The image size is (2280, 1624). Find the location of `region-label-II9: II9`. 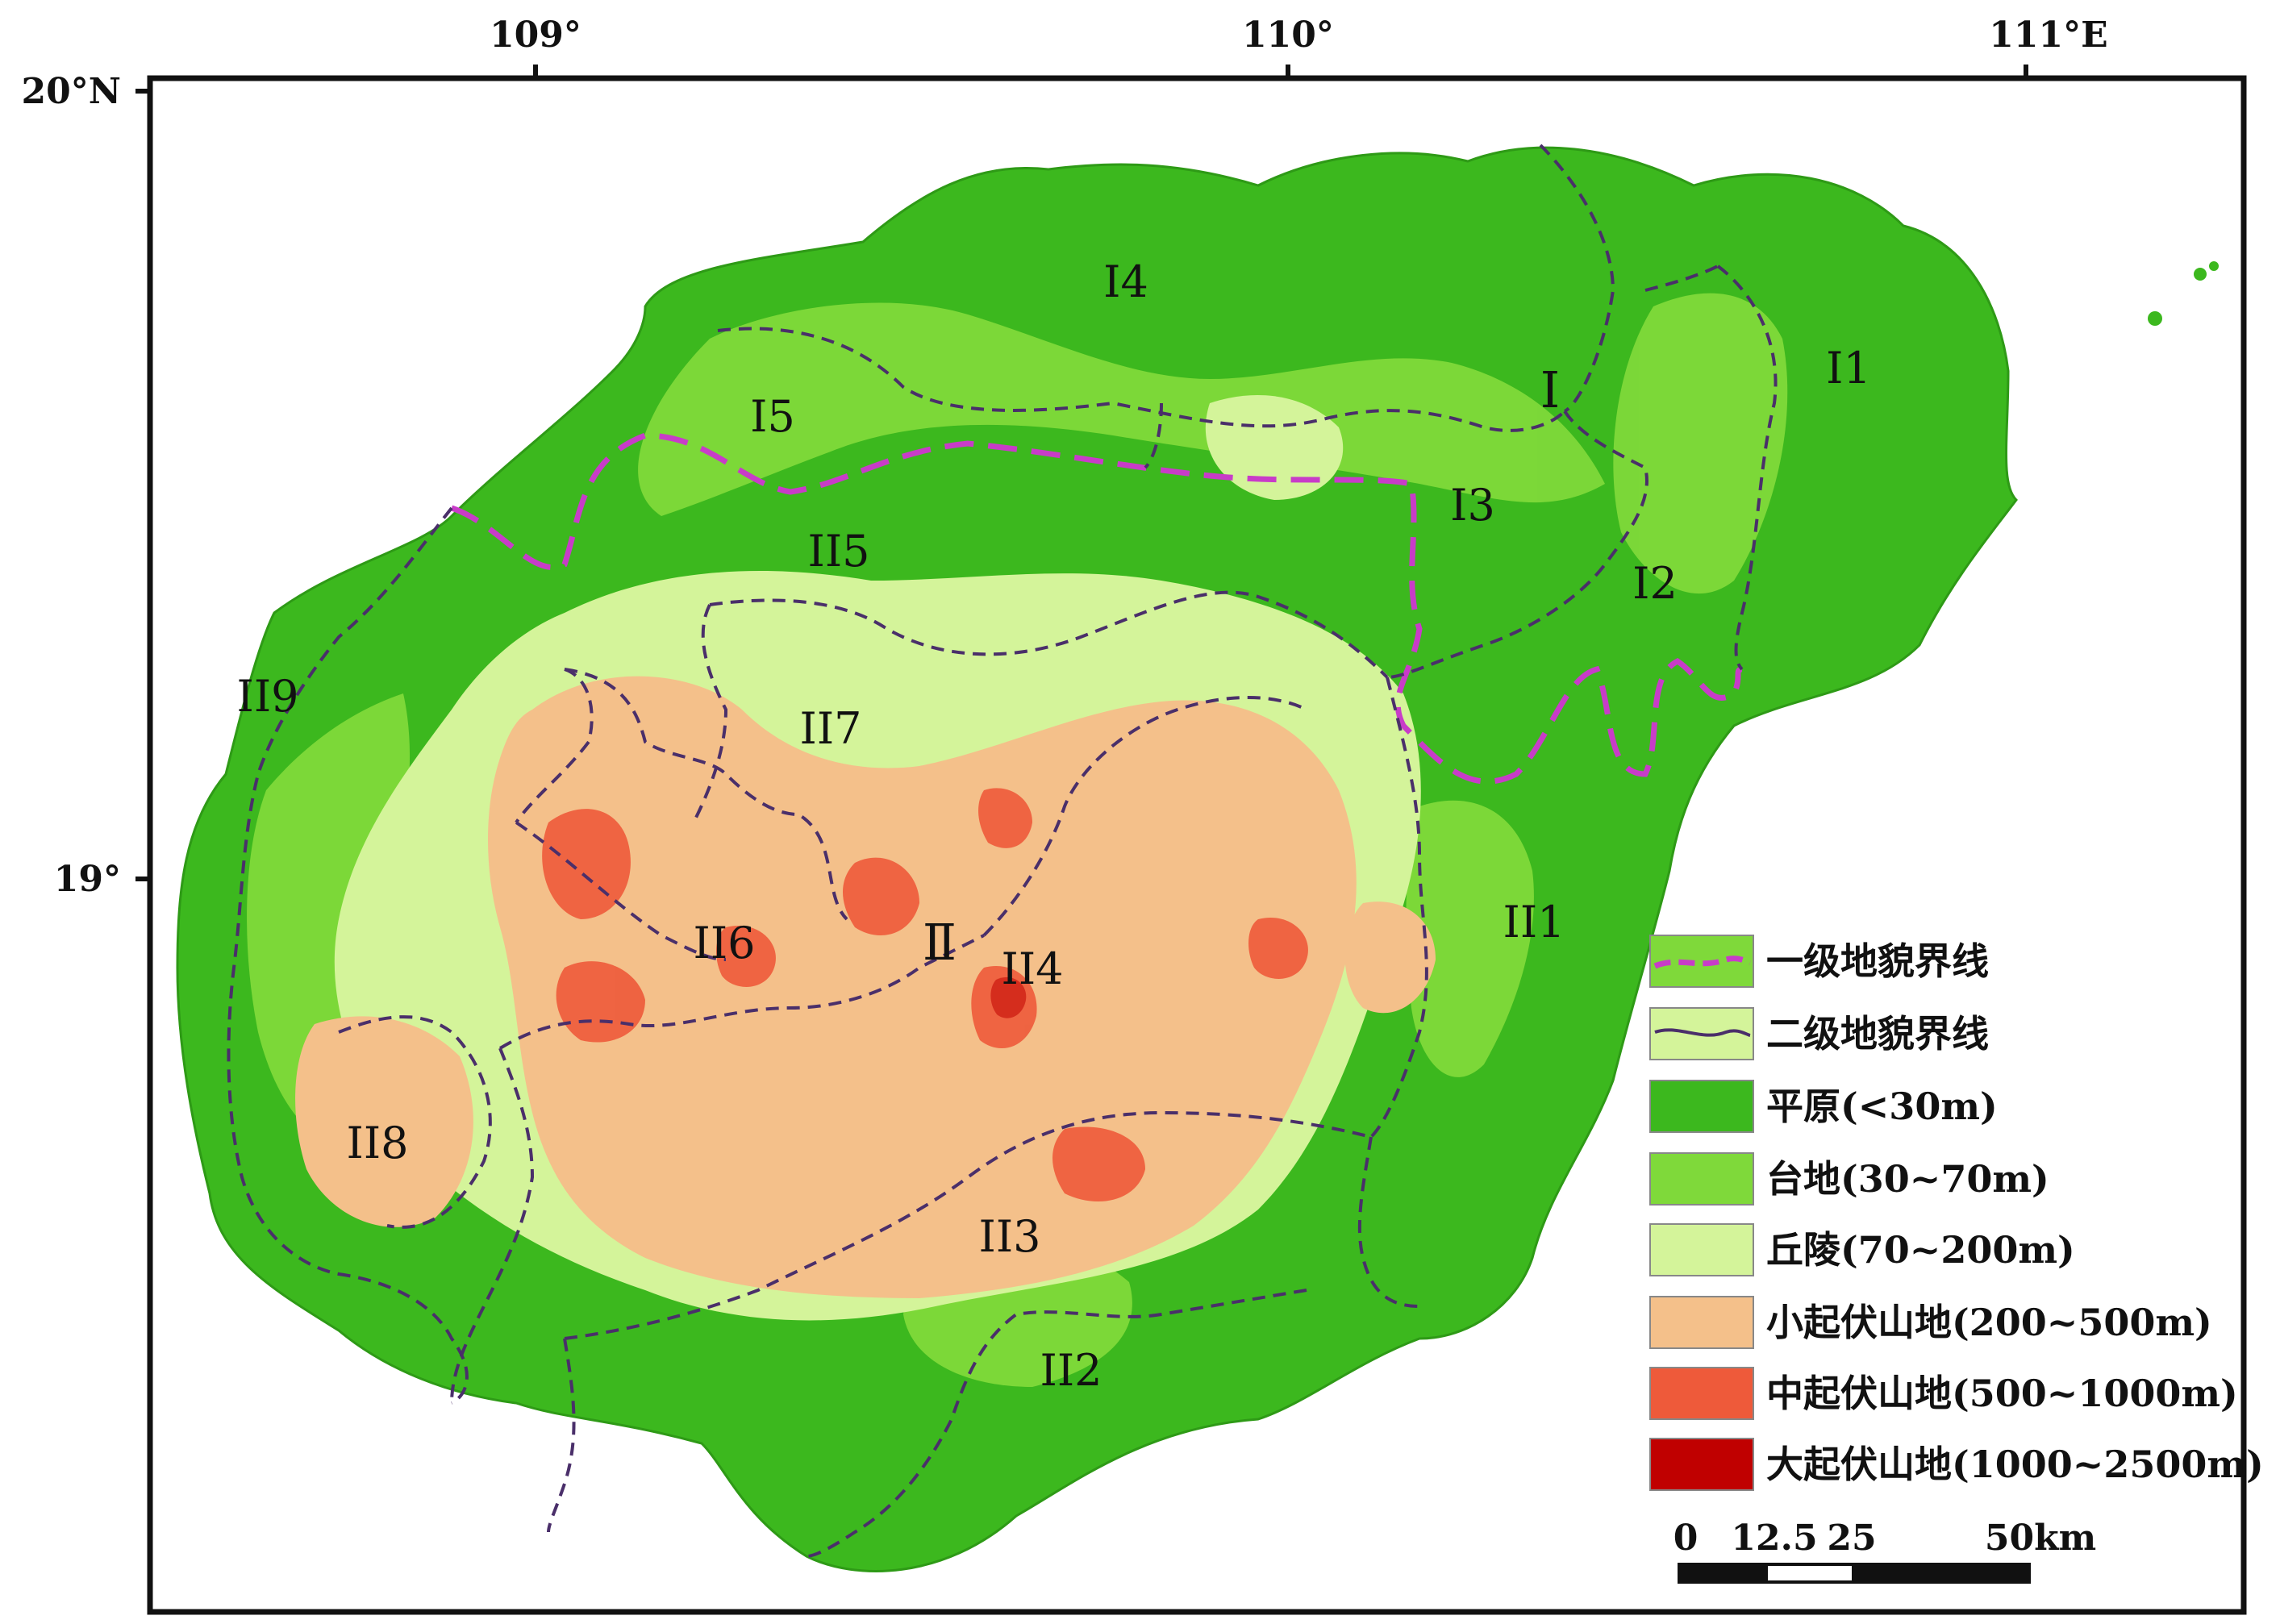

region-label-II9: II9 is located at coordinates (267, 696).